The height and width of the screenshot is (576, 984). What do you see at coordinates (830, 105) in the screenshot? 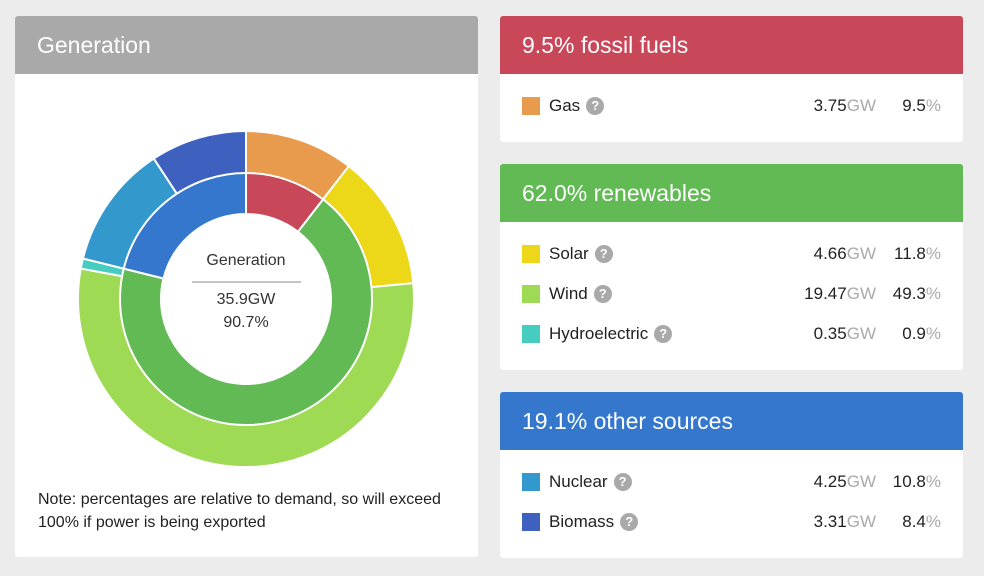
I see `source-value: 3.75` at bounding box center [830, 105].